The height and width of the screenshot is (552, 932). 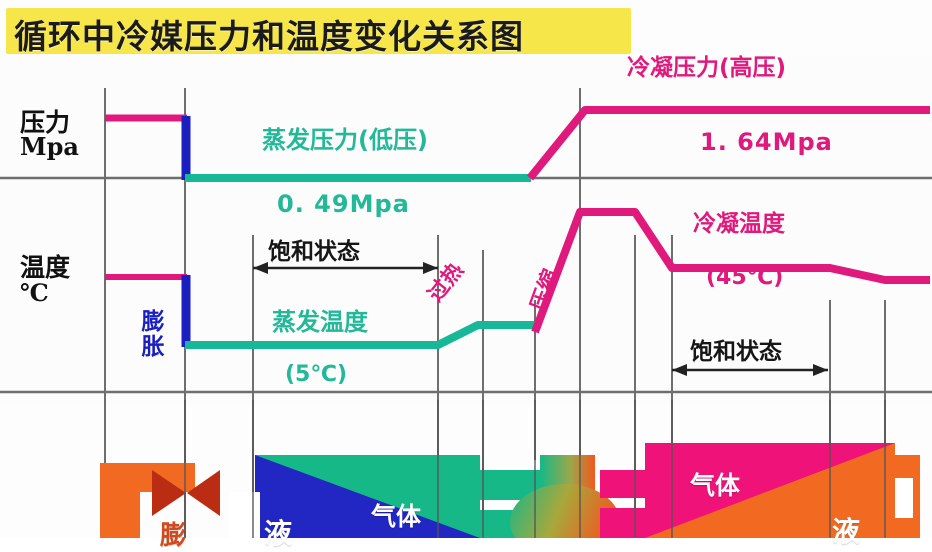 What do you see at coordinates (173, 536) in the screenshot?
I see `cycle-expansion-valve-label: 膨` at bounding box center [173, 536].